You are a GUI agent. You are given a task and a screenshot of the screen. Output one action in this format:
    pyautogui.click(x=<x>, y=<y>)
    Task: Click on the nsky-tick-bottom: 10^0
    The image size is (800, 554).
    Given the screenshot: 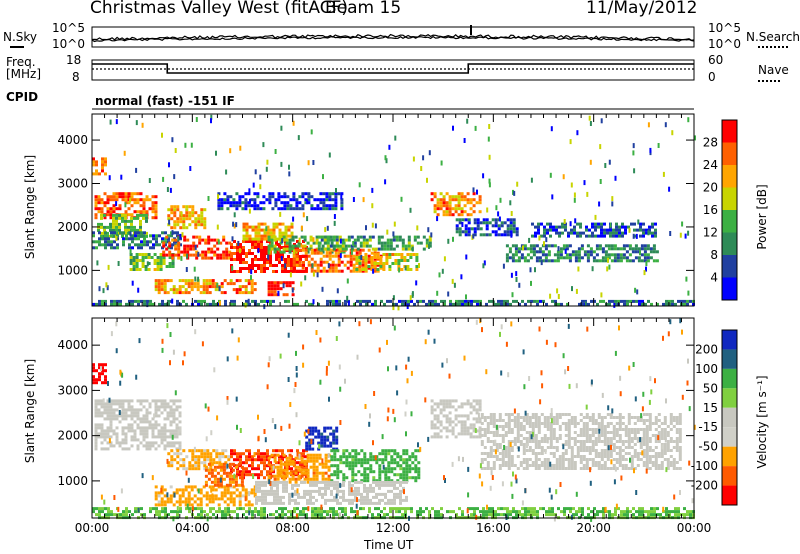 What is the action you would take?
    pyautogui.click(x=68, y=44)
    